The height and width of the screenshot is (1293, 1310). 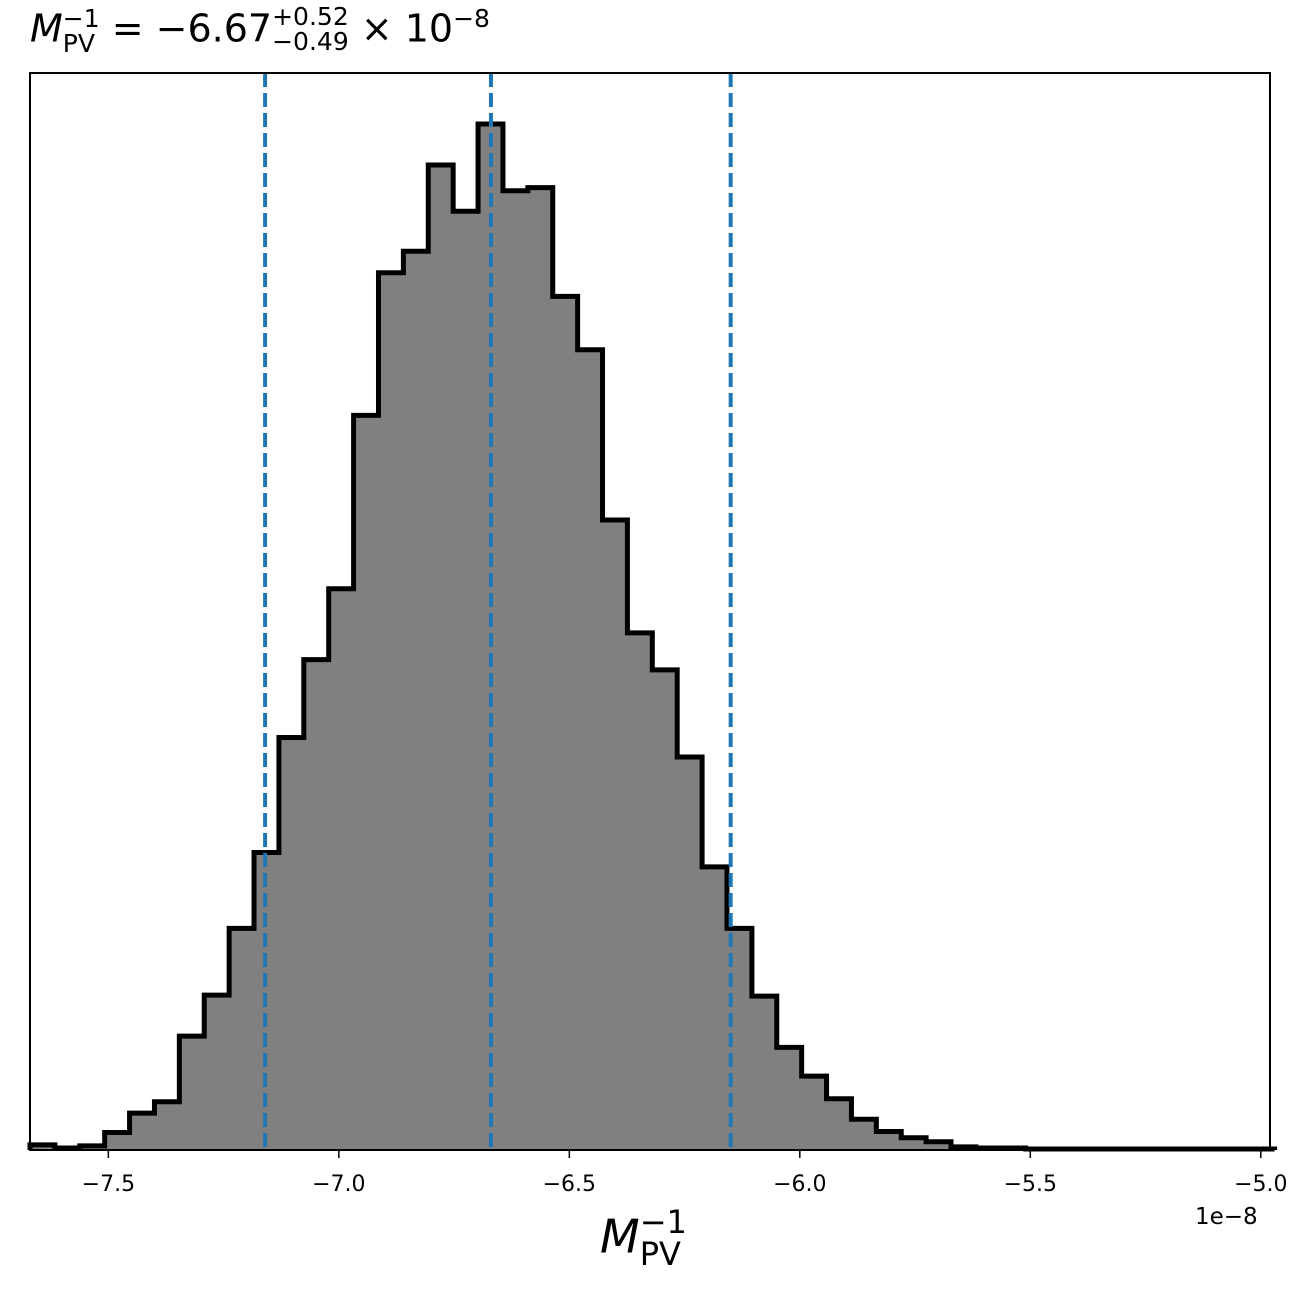 I want to click on xlabel-scripts: −1 PV, so click(x=663, y=1238).